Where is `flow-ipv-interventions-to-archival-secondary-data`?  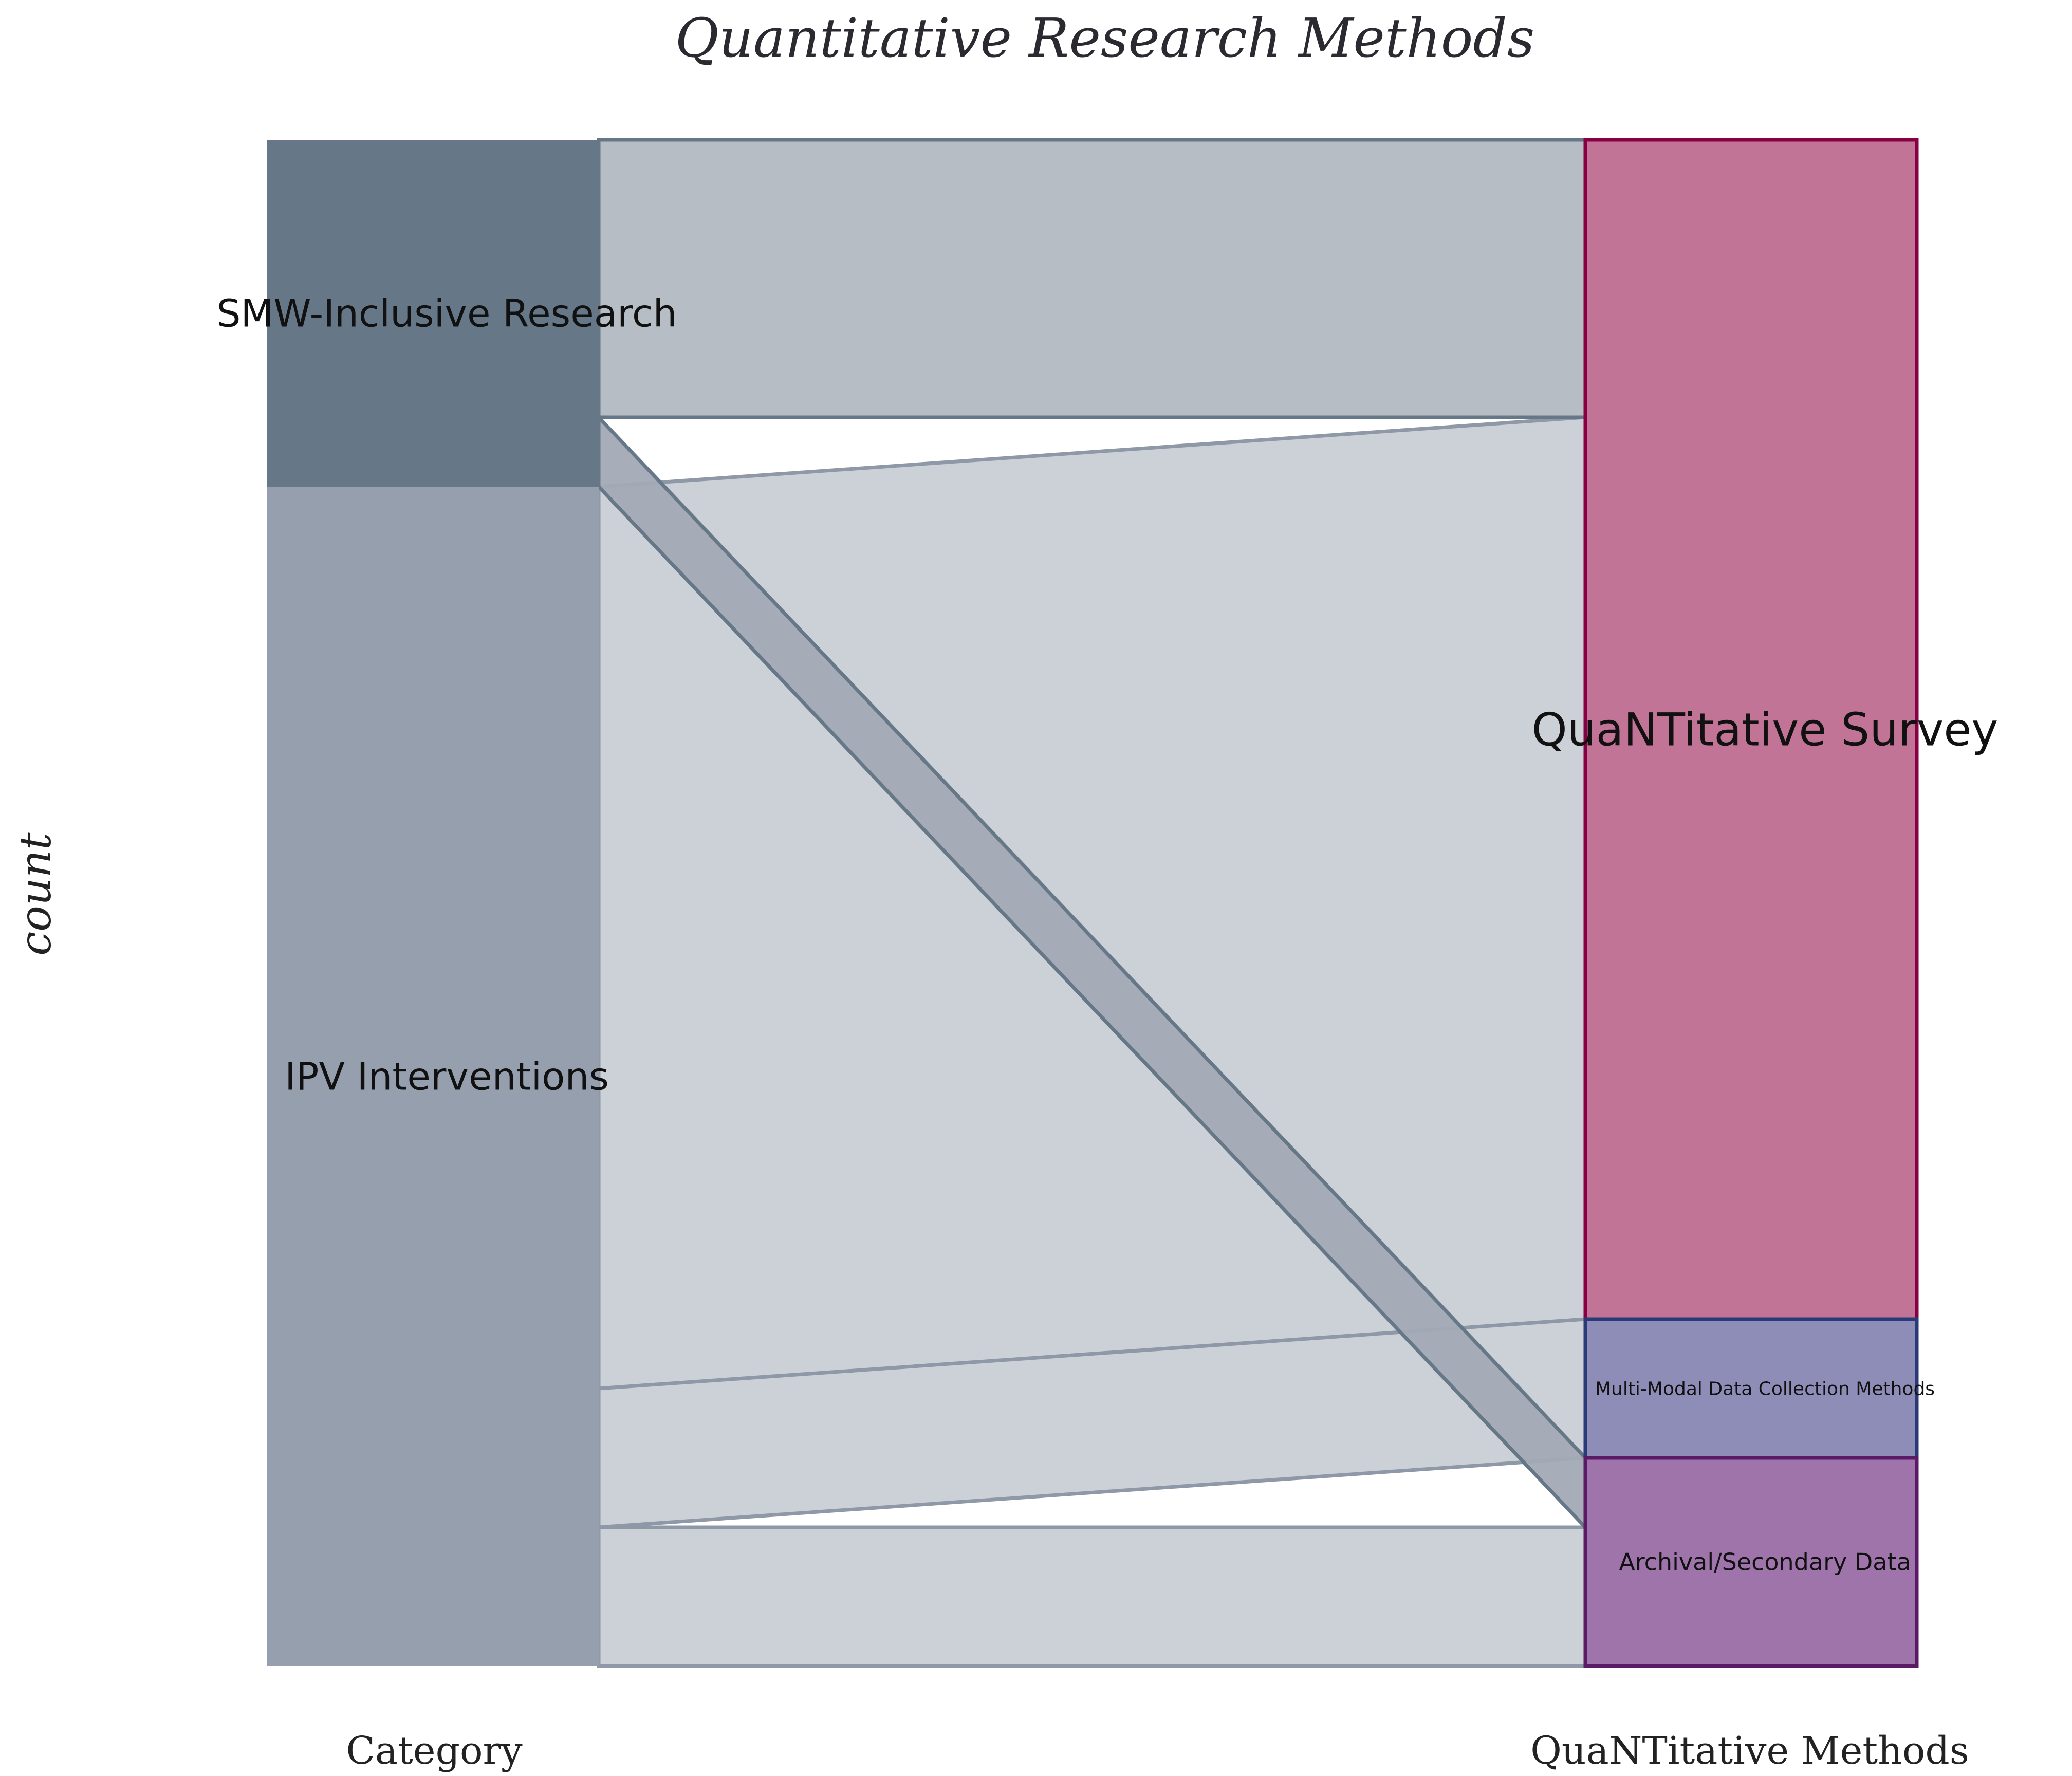
flow-ipv-interventions-to-archival-secondary-data is located at coordinates (1092, 1596).